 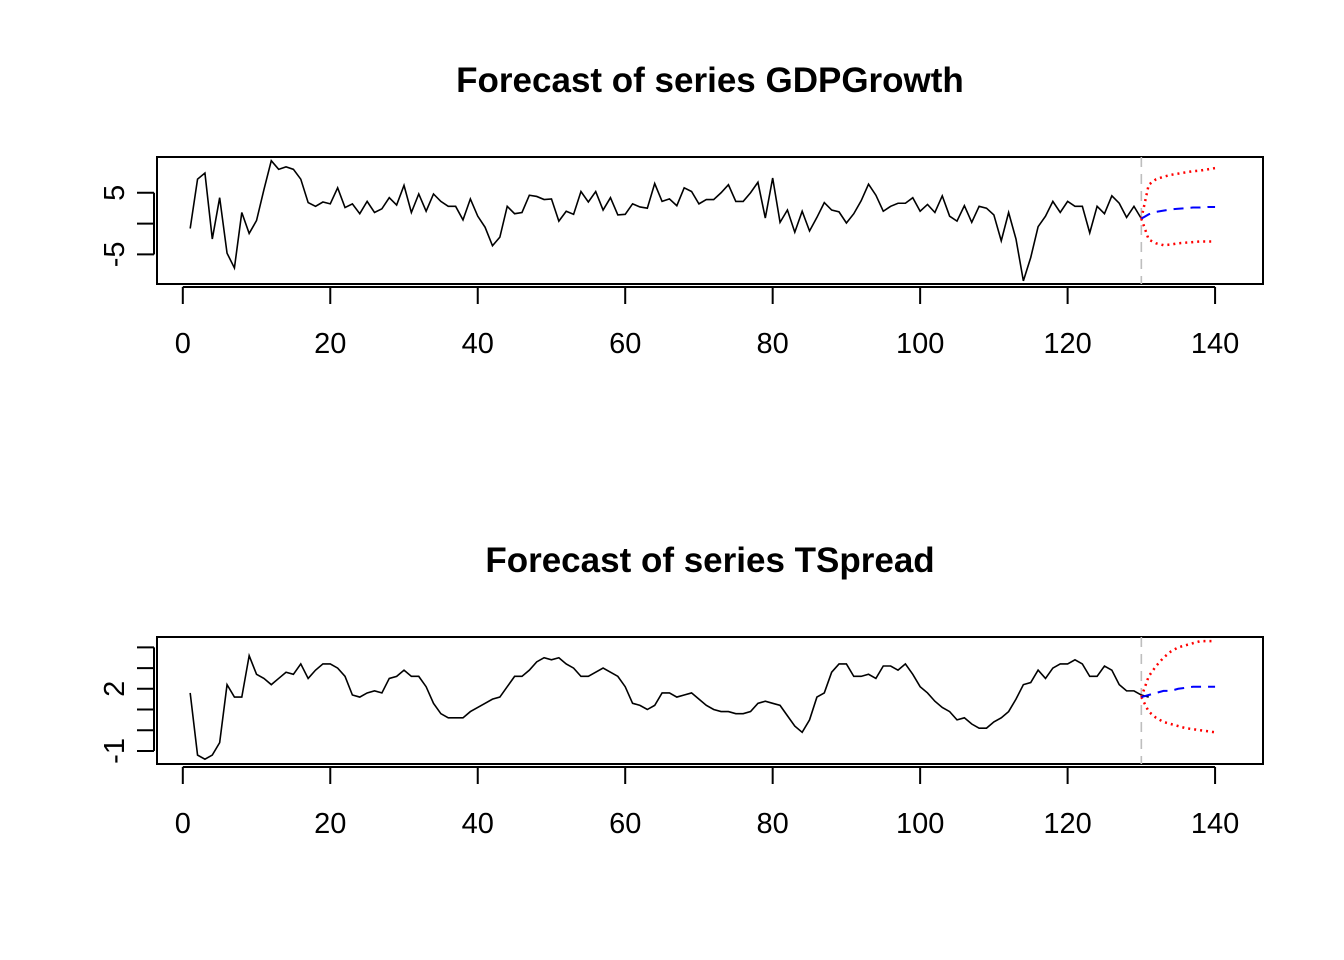 What do you see at coordinates (127, 226) in the screenshot?
I see `y-axis: -5 5` at bounding box center [127, 226].